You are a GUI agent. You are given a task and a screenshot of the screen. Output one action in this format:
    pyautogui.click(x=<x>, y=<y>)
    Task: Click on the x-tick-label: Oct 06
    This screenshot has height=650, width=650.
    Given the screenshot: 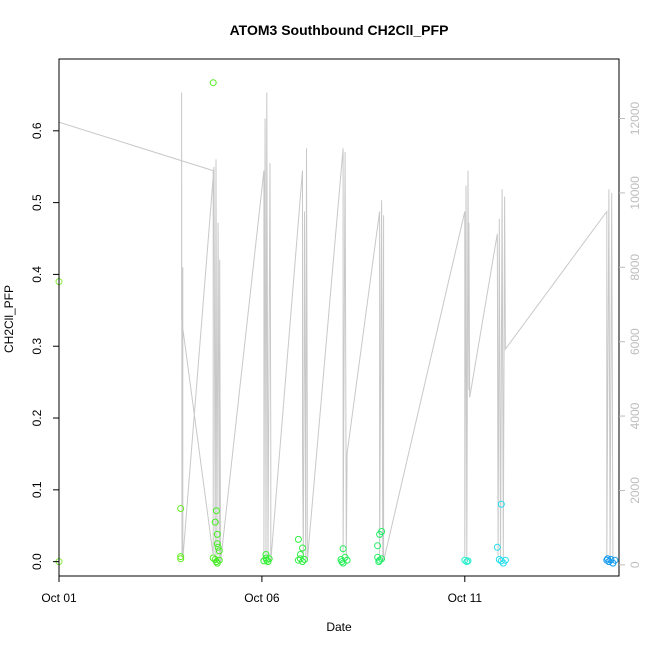 What is the action you would take?
    pyautogui.click(x=262, y=598)
    